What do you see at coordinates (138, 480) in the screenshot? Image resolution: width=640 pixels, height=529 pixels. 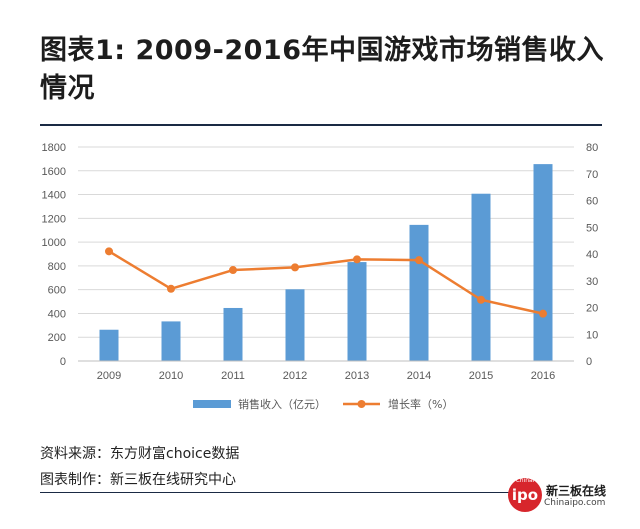 I see `maker-note: 图表制作：新三板在线研究中心` at bounding box center [138, 480].